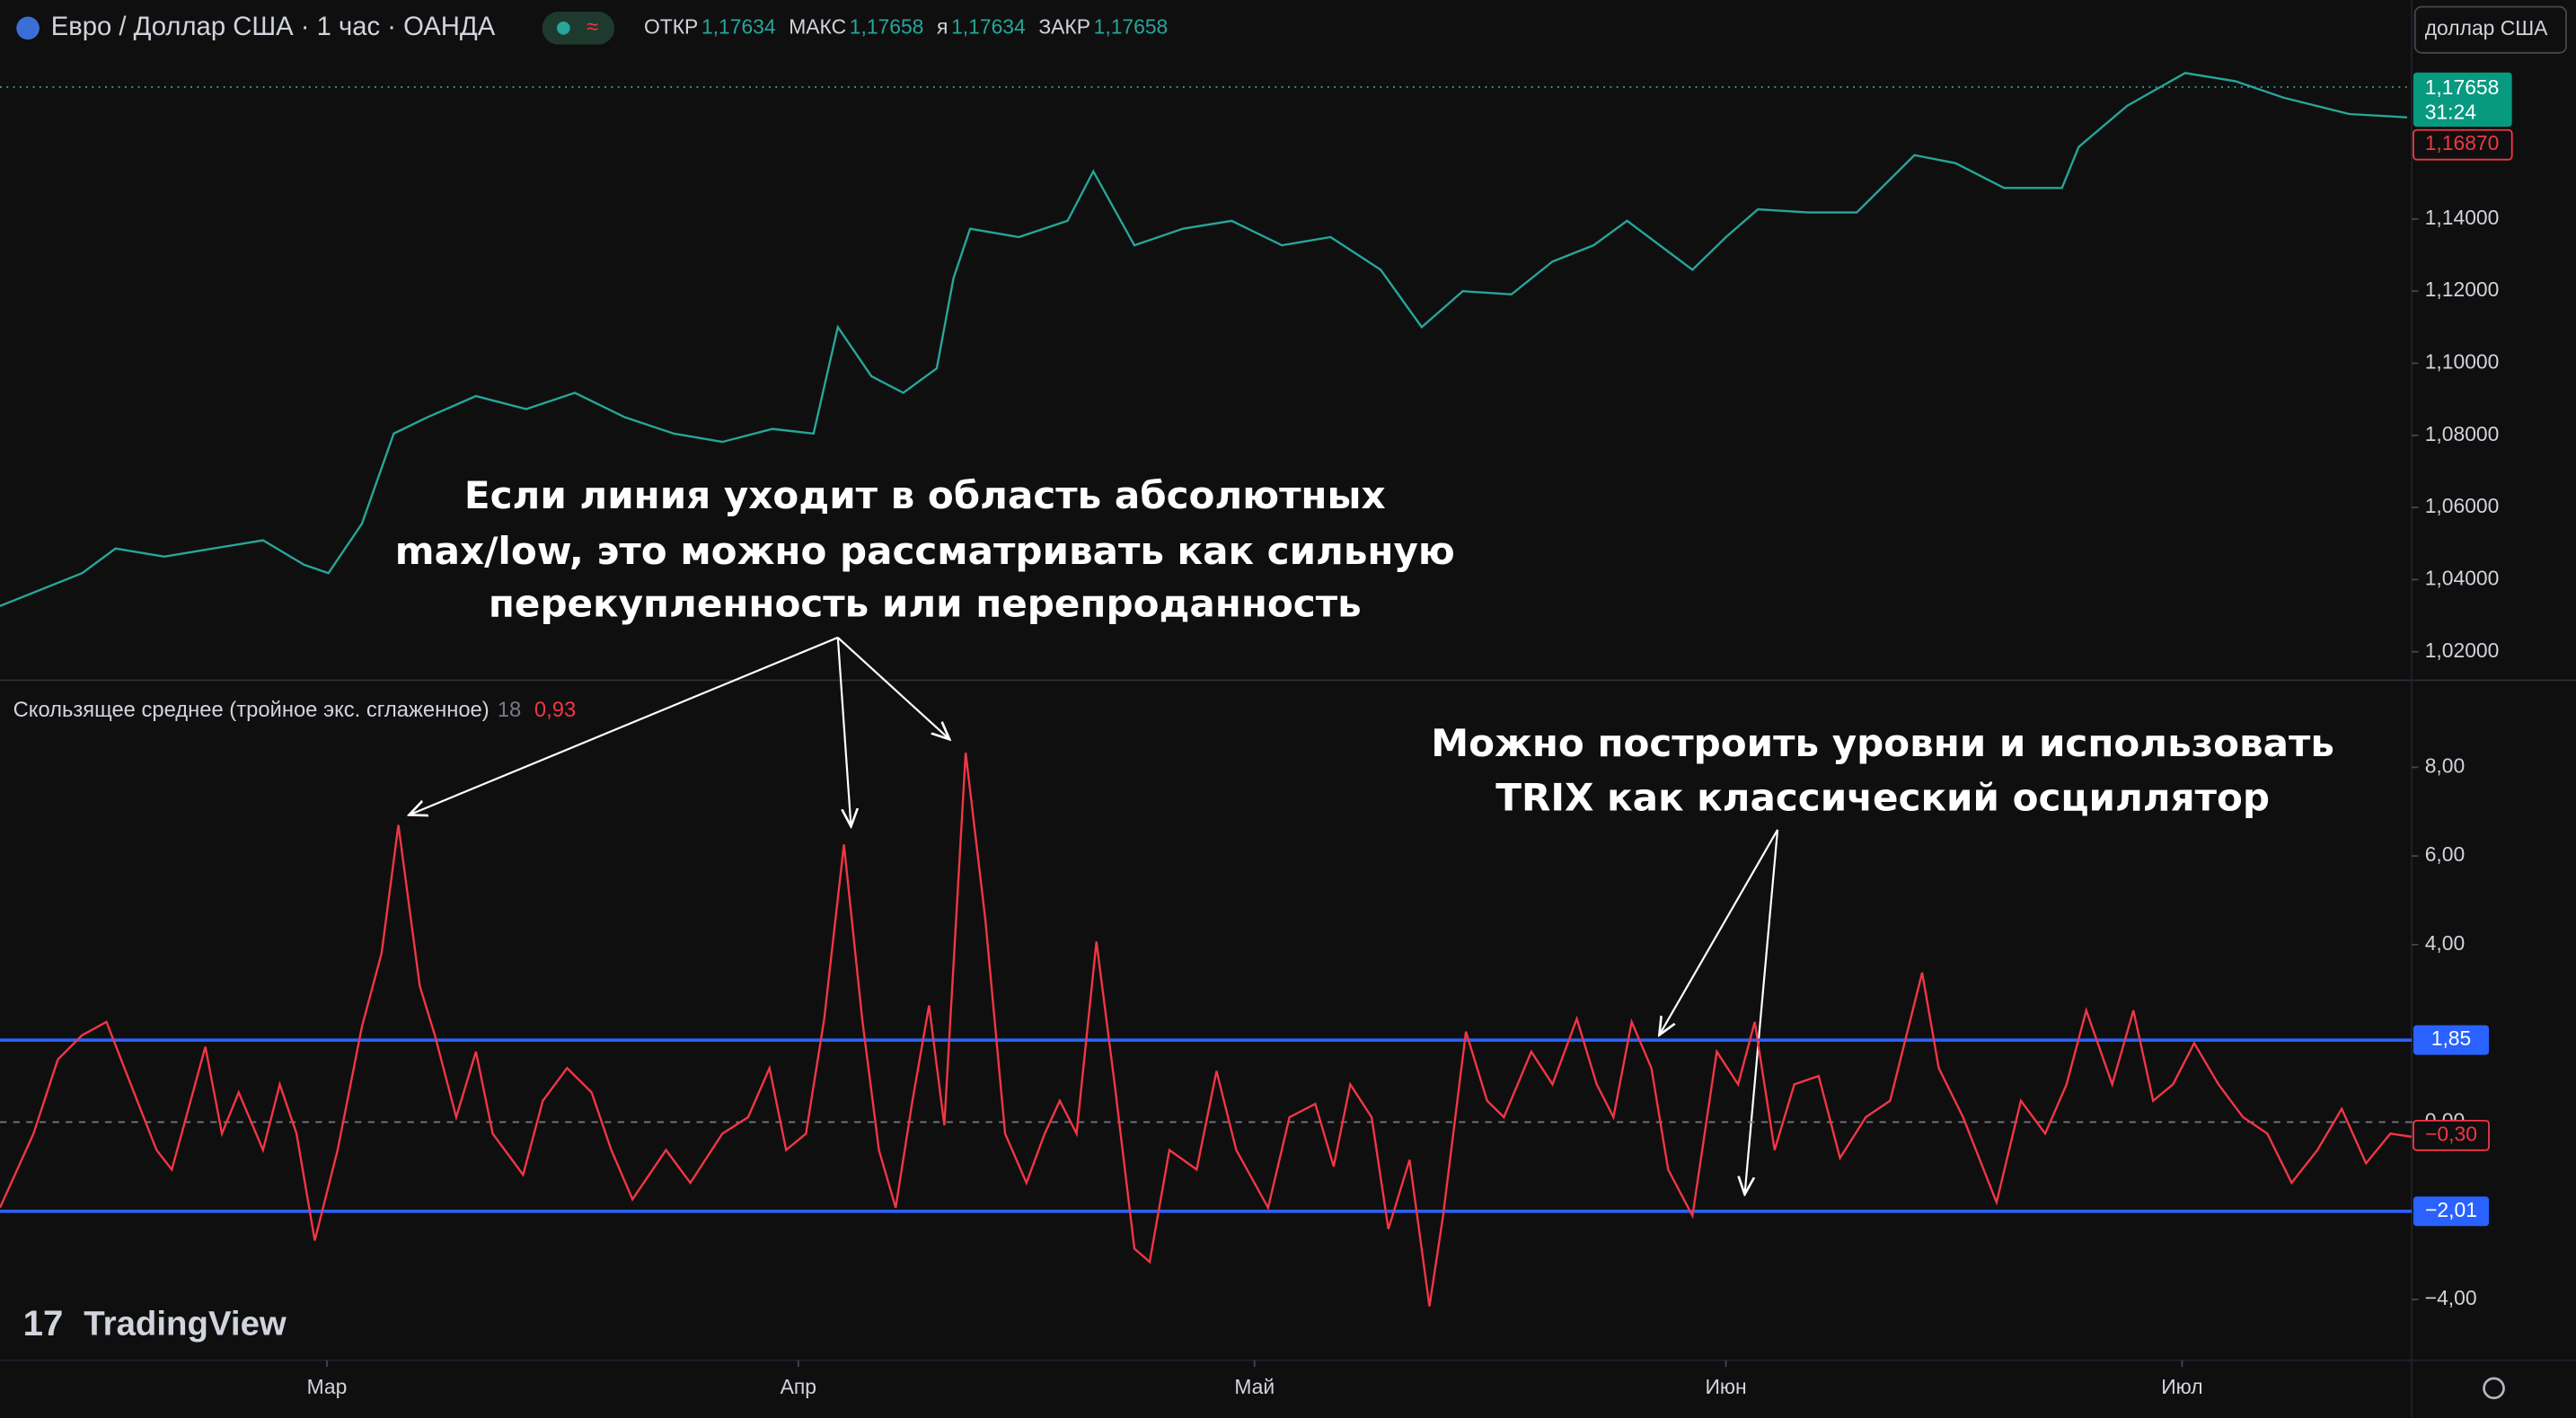 This screenshot has height=1418, width=2576. Describe the element at coordinates (555, 711) in the screenshot. I see `indicator-value: 0,93` at that location.